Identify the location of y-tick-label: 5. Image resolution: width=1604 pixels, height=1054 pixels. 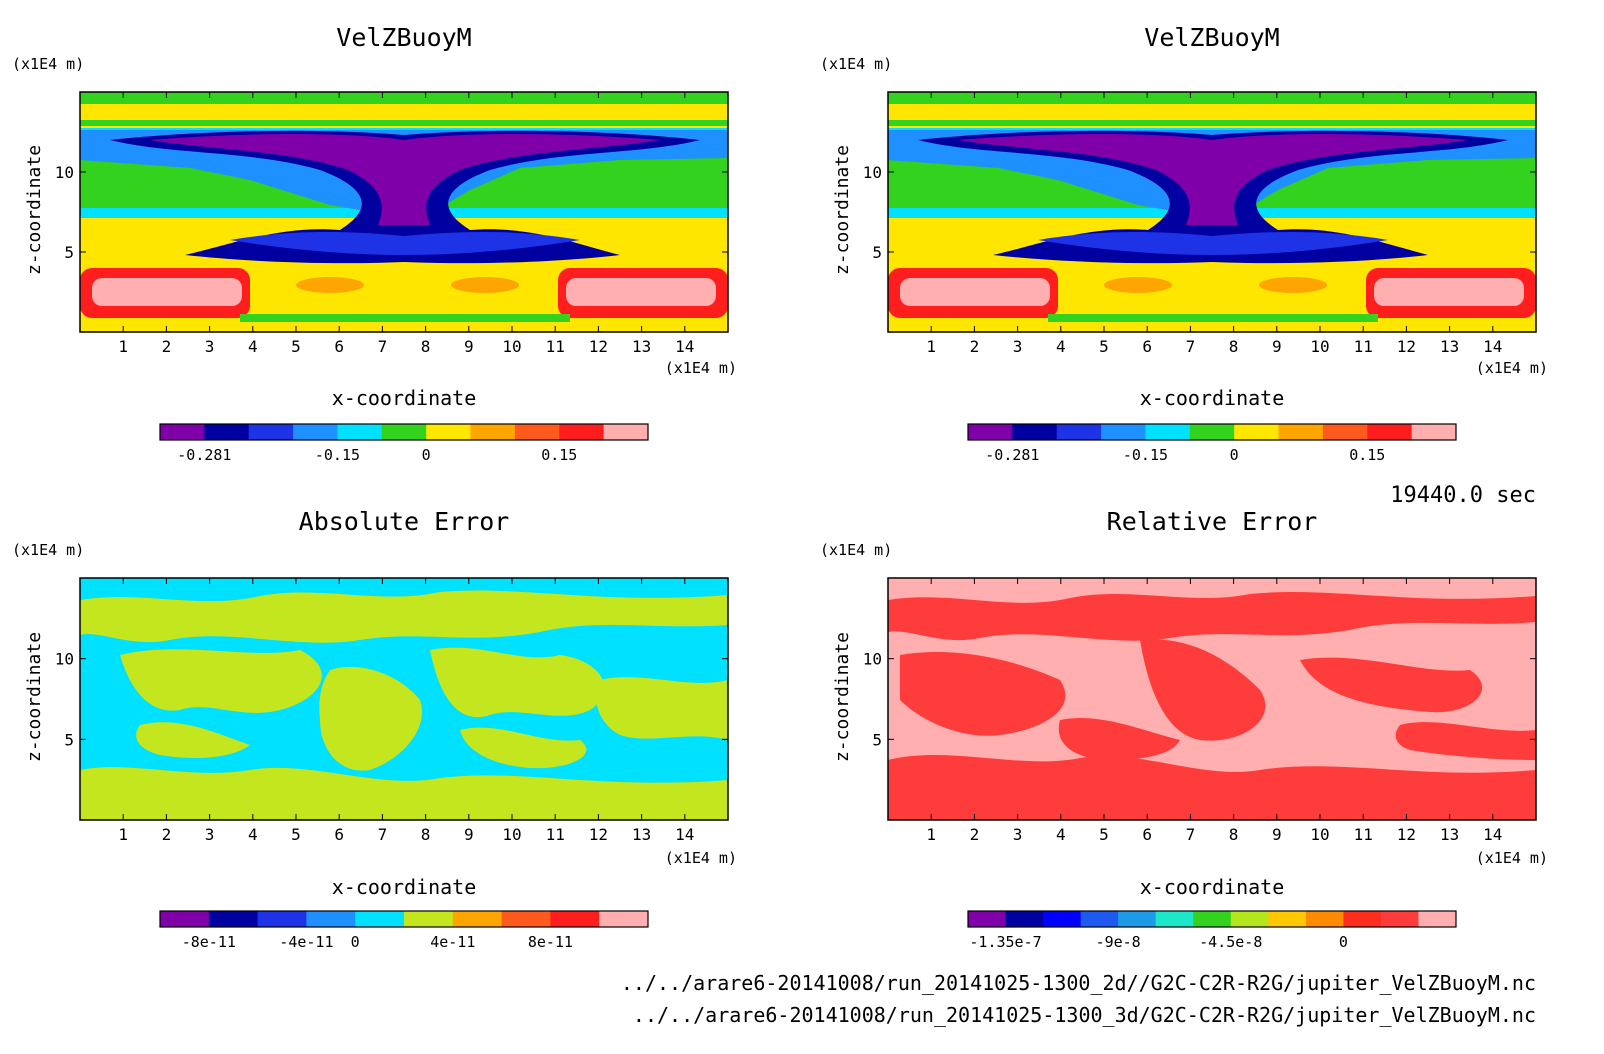
(69, 739).